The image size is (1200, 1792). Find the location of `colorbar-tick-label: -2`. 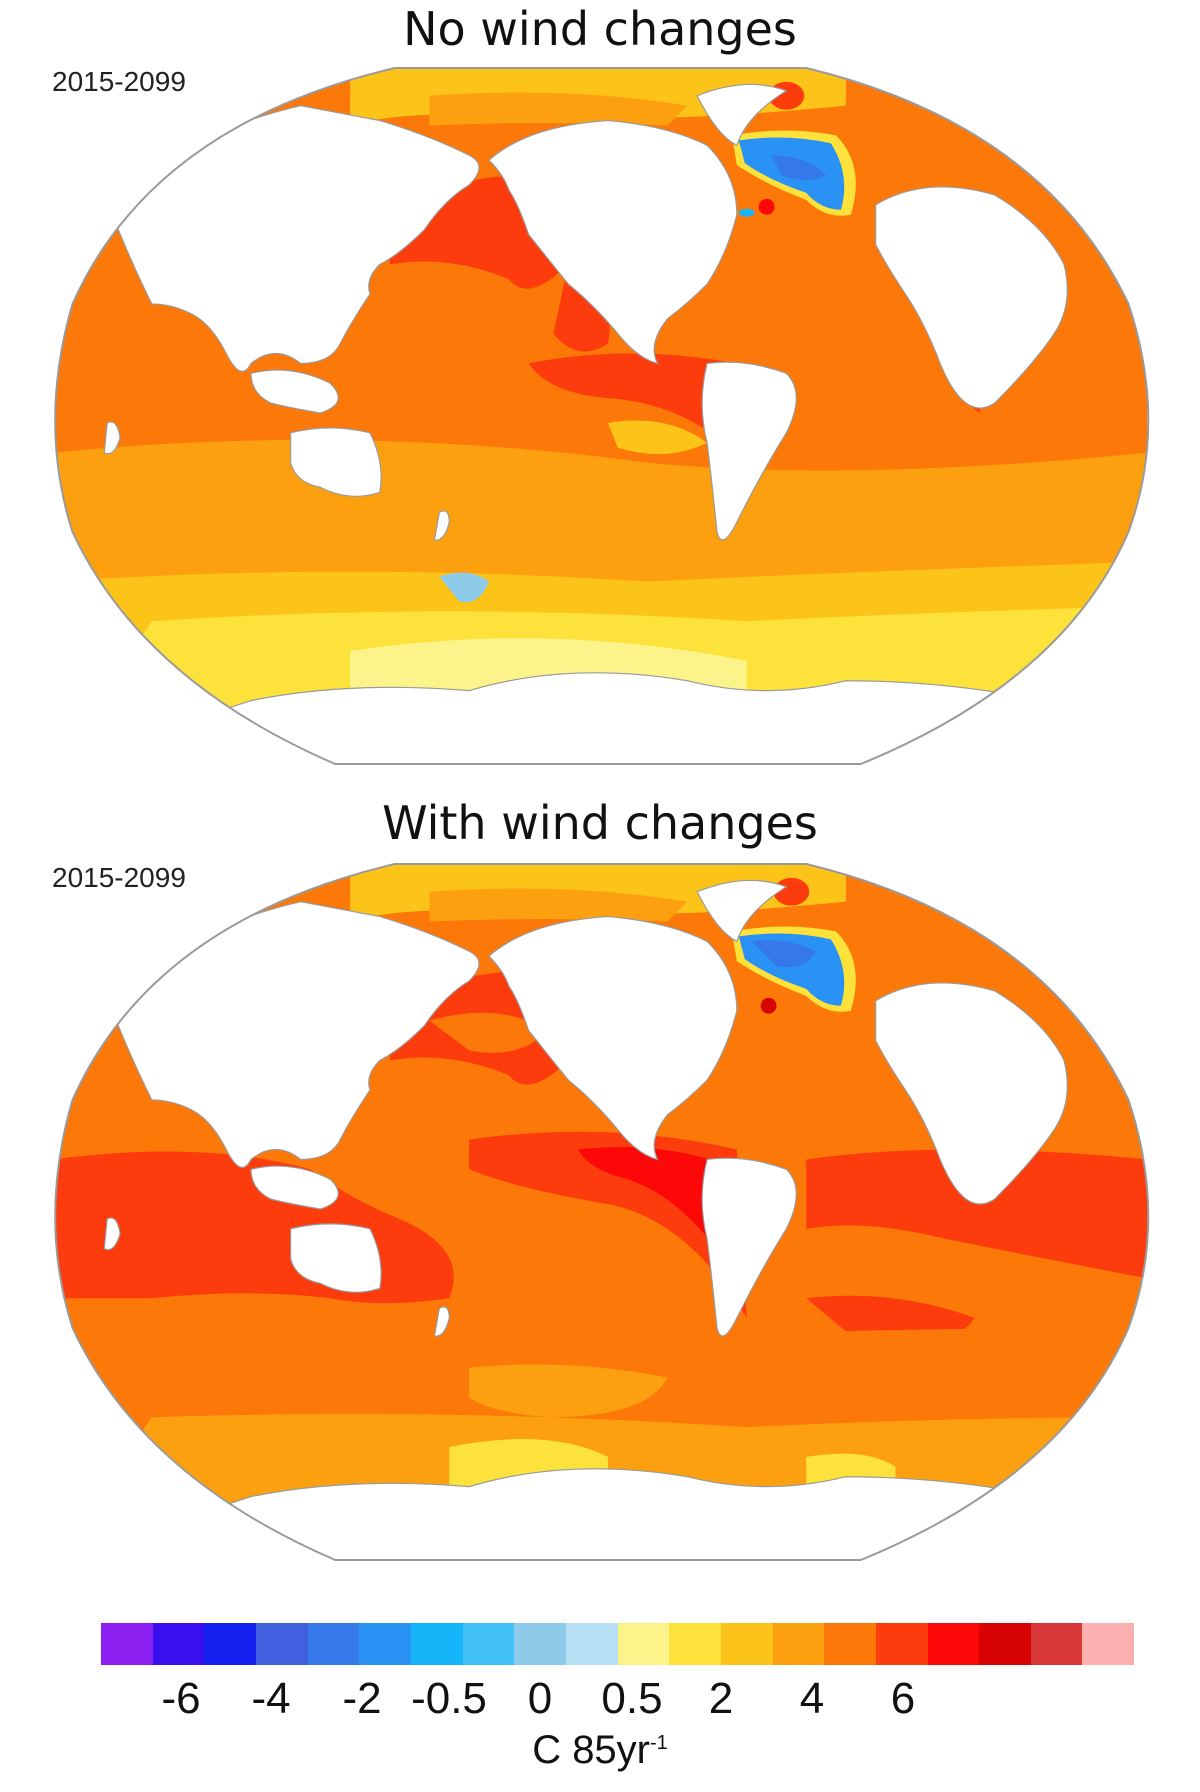

colorbar-tick-label: -2 is located at coordinates (362, 1698).